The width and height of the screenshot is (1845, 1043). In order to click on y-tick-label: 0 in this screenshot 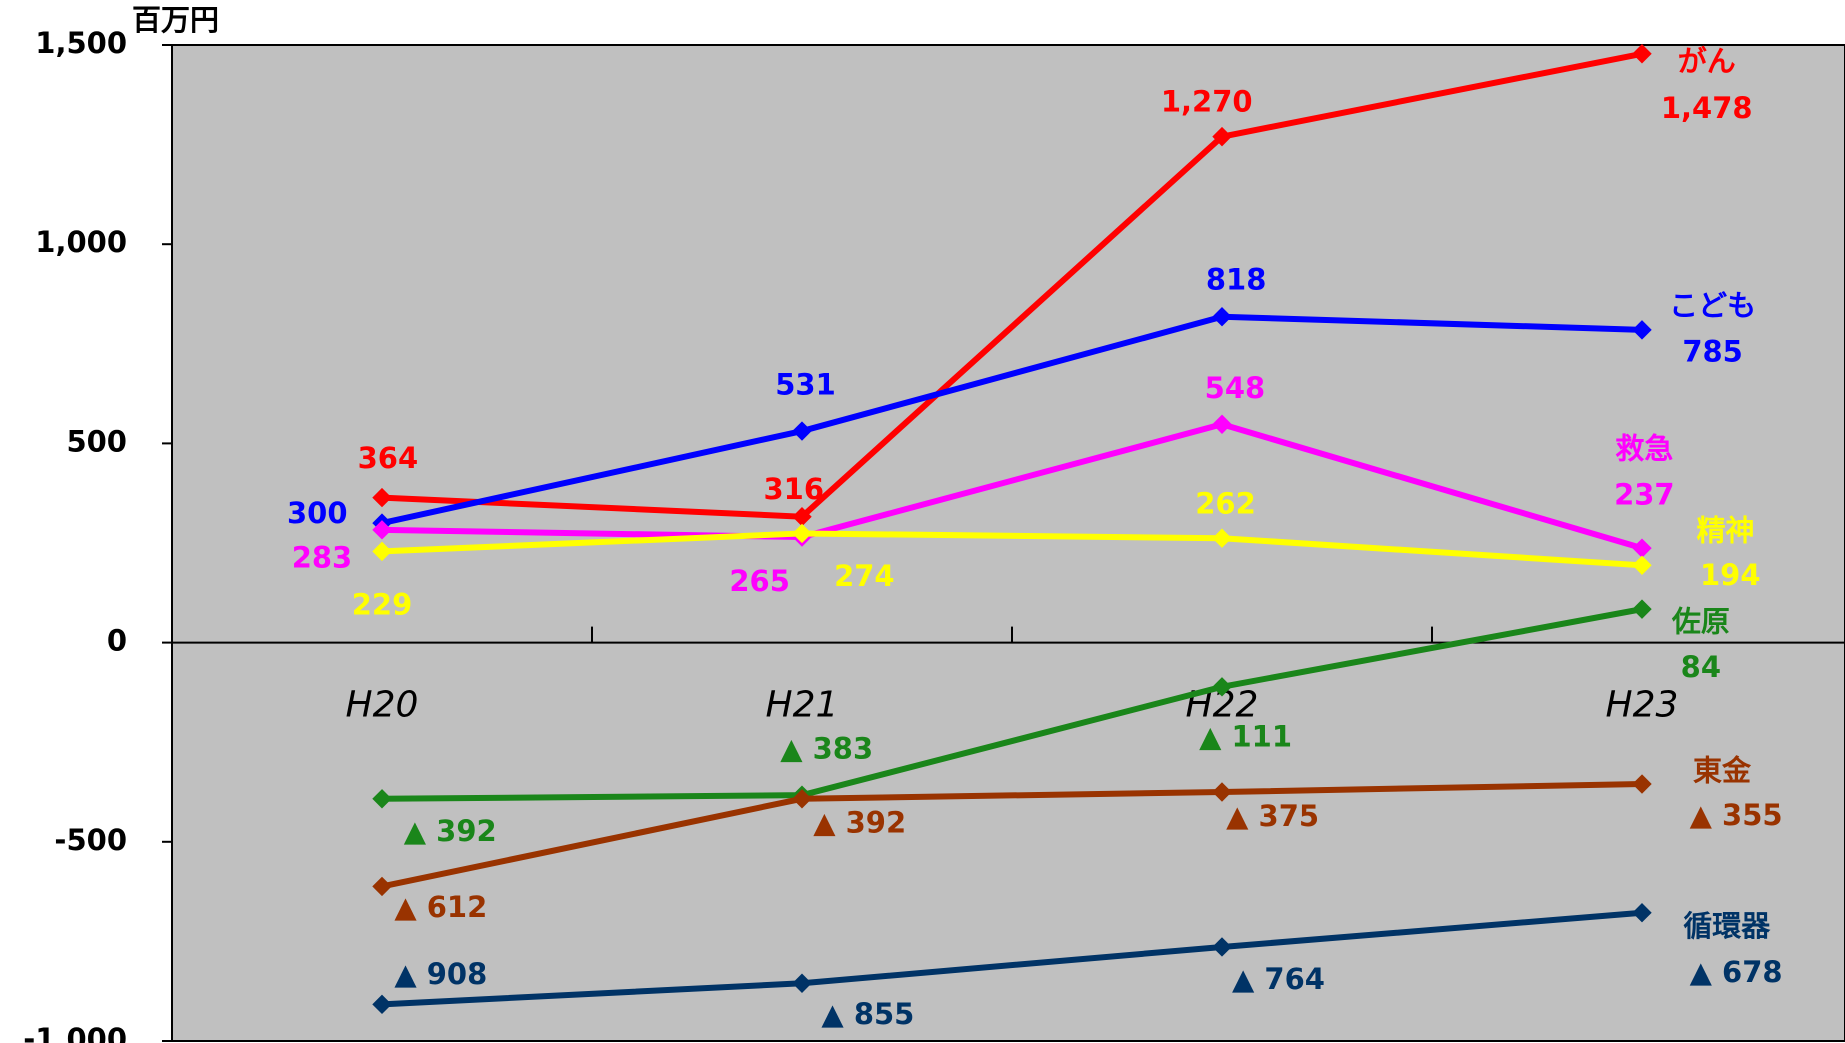, I will do `click(117, 641)`.